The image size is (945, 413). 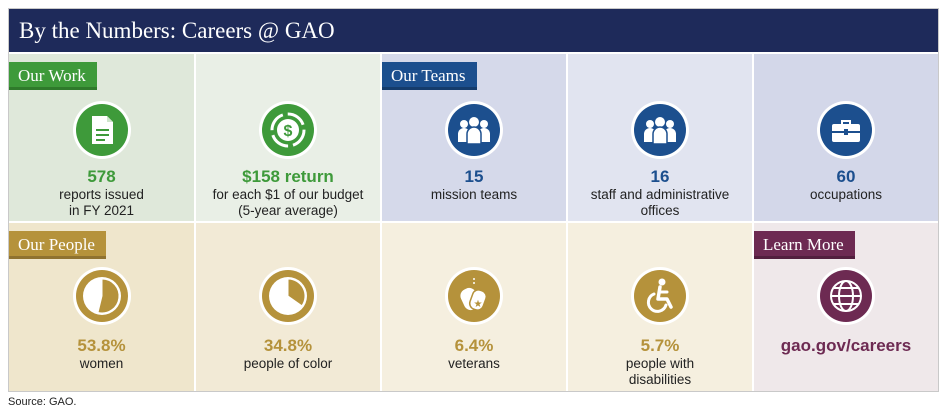 I want to click on stat-description: women, so click(x=101, y=363).